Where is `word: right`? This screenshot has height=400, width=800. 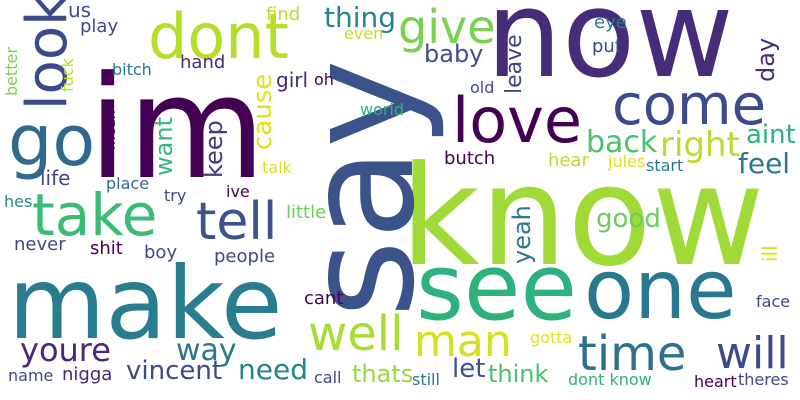
word: right is located at coordinates (700, 145).